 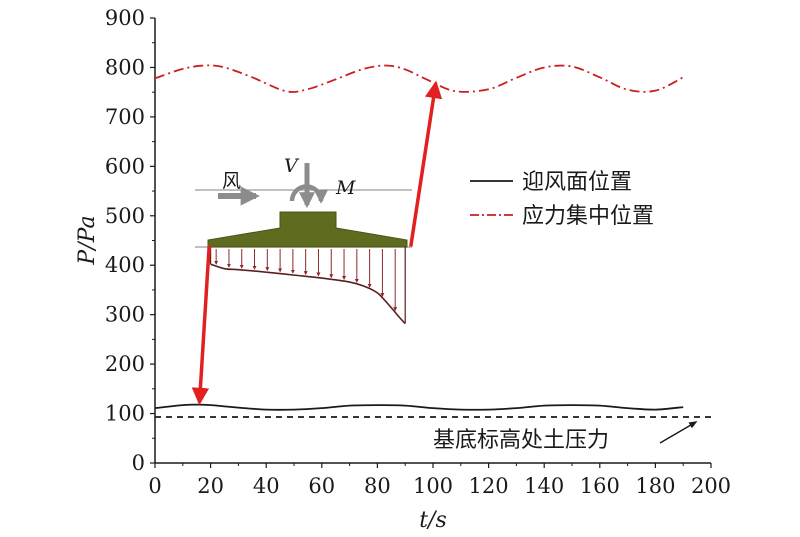 I want to click on moment-arrow-icon, so click(x=309, y=194).